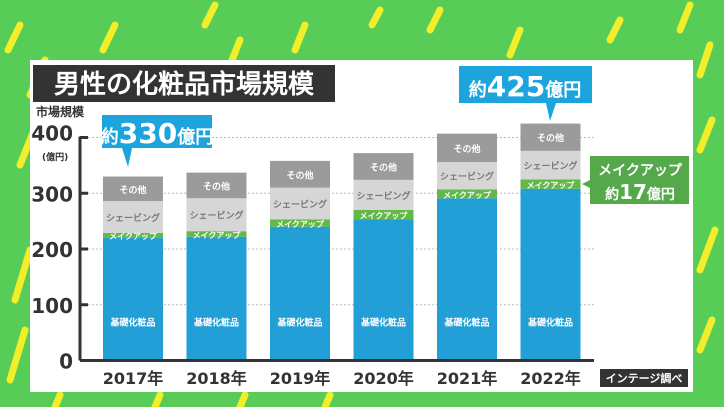 The image size is (724, 407). I want to click on x-tick-label: 2020年, so click(383, 378).